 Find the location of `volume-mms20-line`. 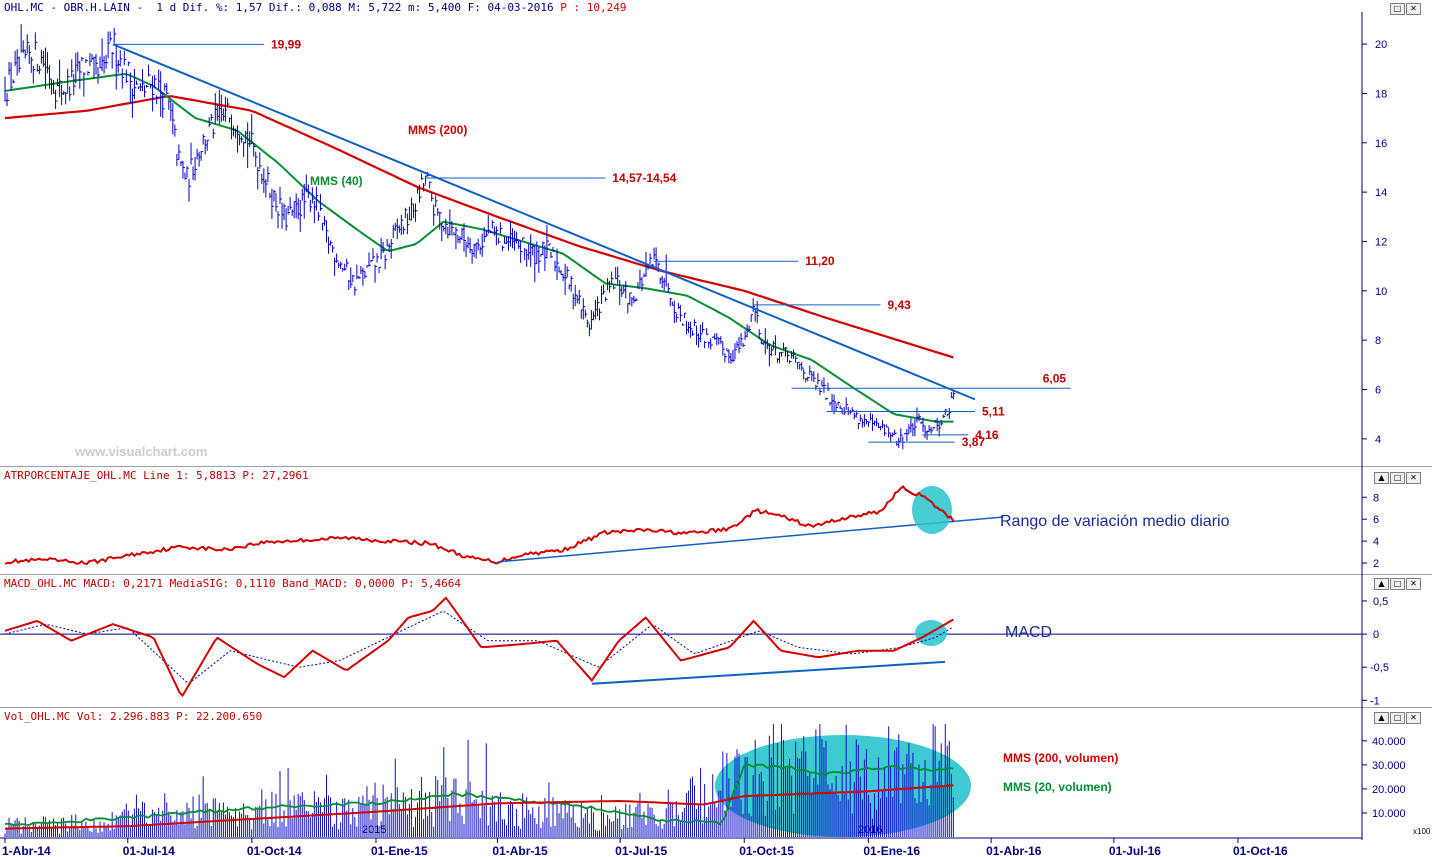

volume-mms20-line is located at coordinates (479, 795).